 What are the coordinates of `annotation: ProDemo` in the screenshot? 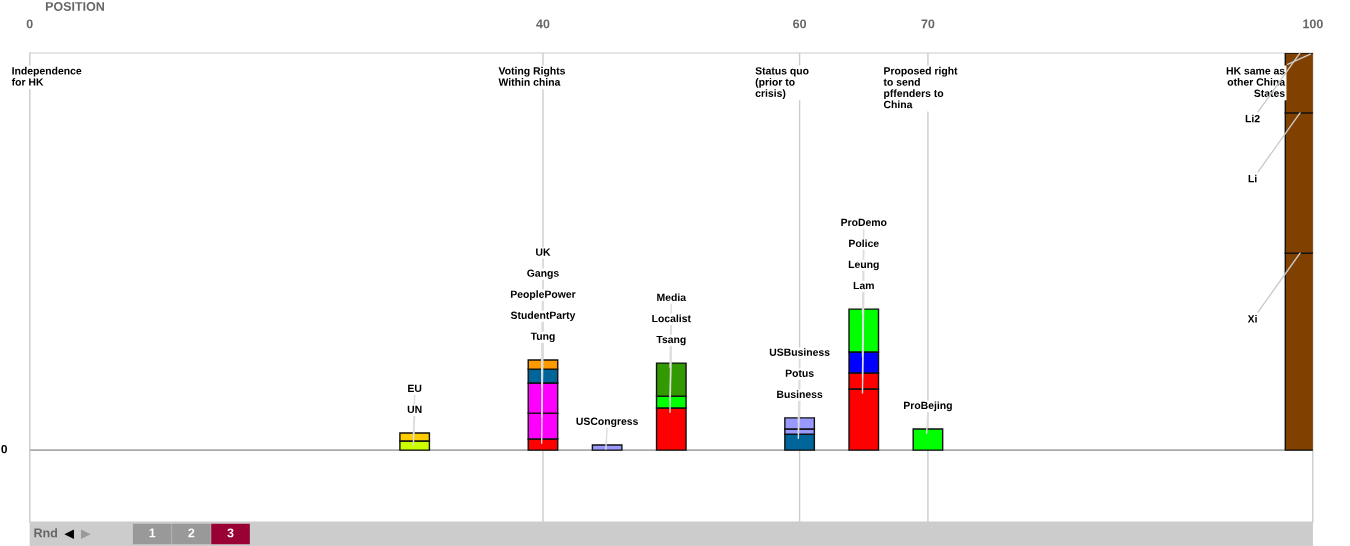 It's located at (864, 222).